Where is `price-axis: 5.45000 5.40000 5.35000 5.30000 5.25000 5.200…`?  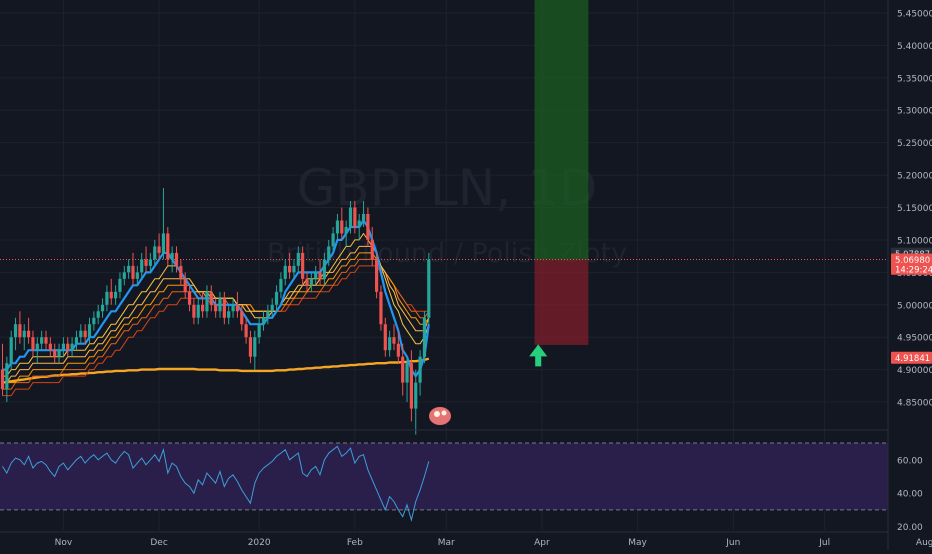
price-axis: 5.45000 5.40000 5.35000 5.30000 5.25000 5.200… is located at coordinates (909, 275).